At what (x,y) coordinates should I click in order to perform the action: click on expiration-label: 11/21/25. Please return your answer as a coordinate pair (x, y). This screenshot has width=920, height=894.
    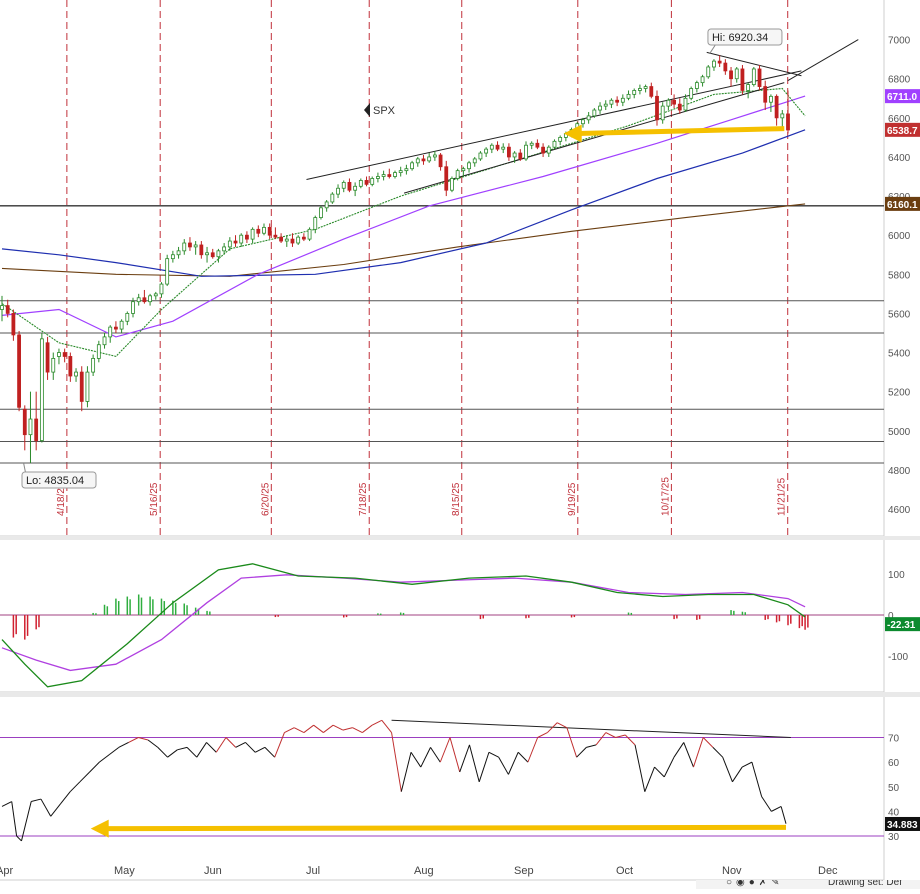
    Looking at the image, I should click on (782, 496).